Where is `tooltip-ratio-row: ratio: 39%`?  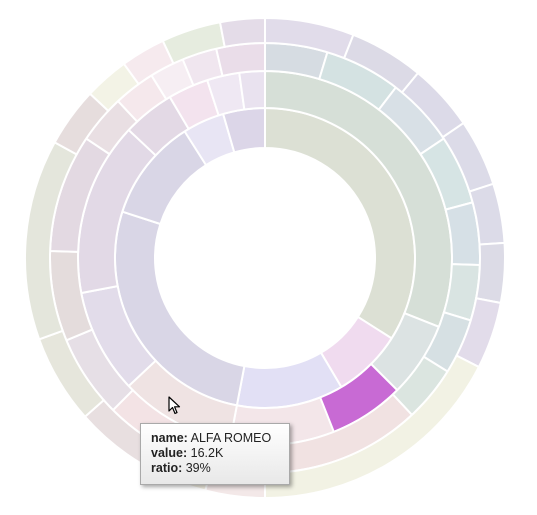
tooltip-ratio-row: ratio: 39% is located at coordinates (215, 468).